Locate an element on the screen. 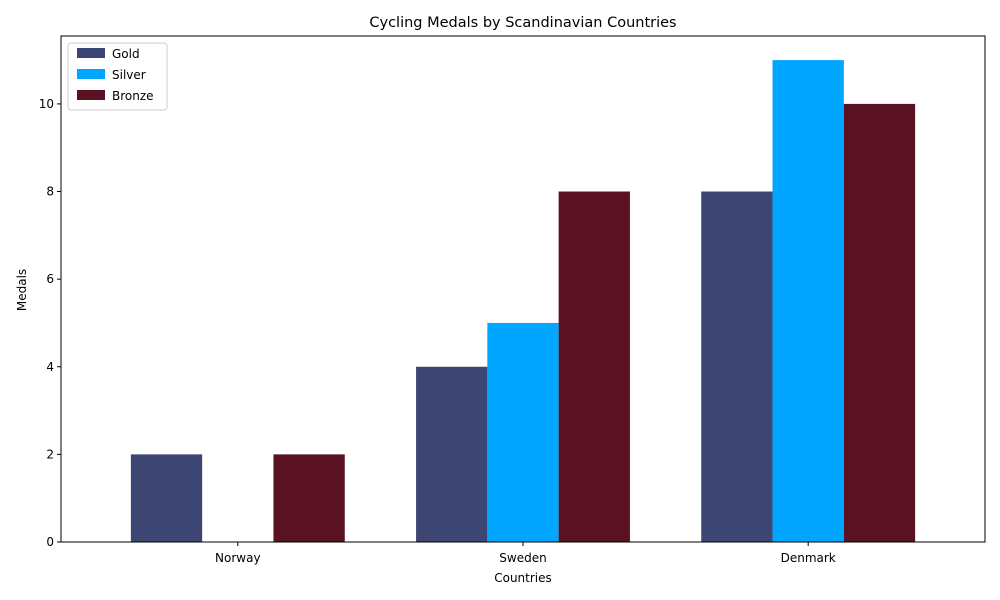 This screenshot has height=600, width=1000. x-tick-label-denmark: Denmark is located at coordinates (808, 558).